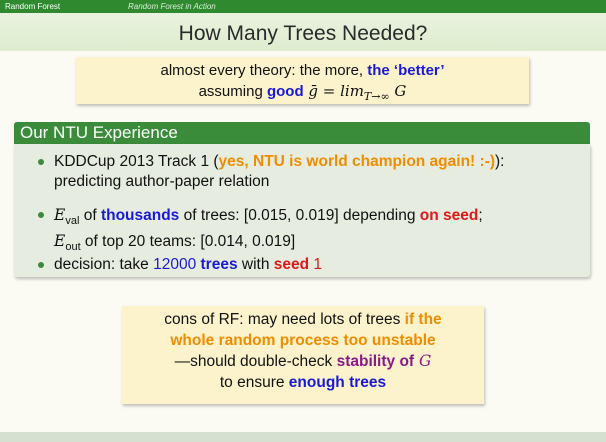 This screenshot has height=442, width=606. I want to click on title-band, so click(303, 32).